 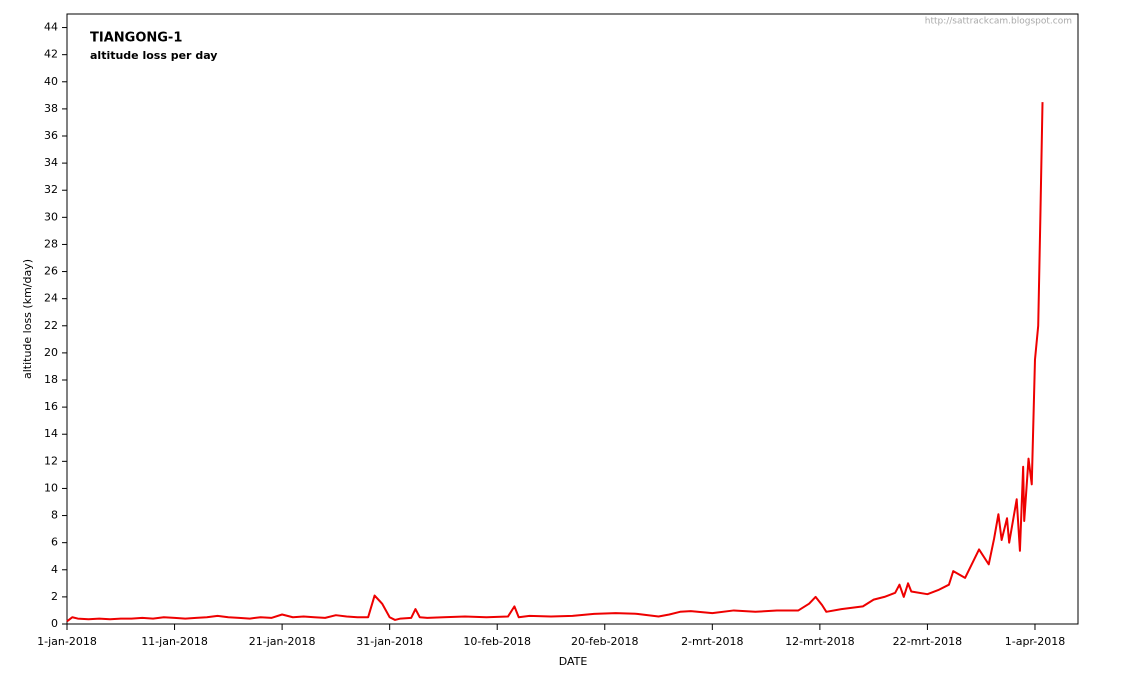 I want to click on y-tick-label: 2, so click(x=54, y=596).